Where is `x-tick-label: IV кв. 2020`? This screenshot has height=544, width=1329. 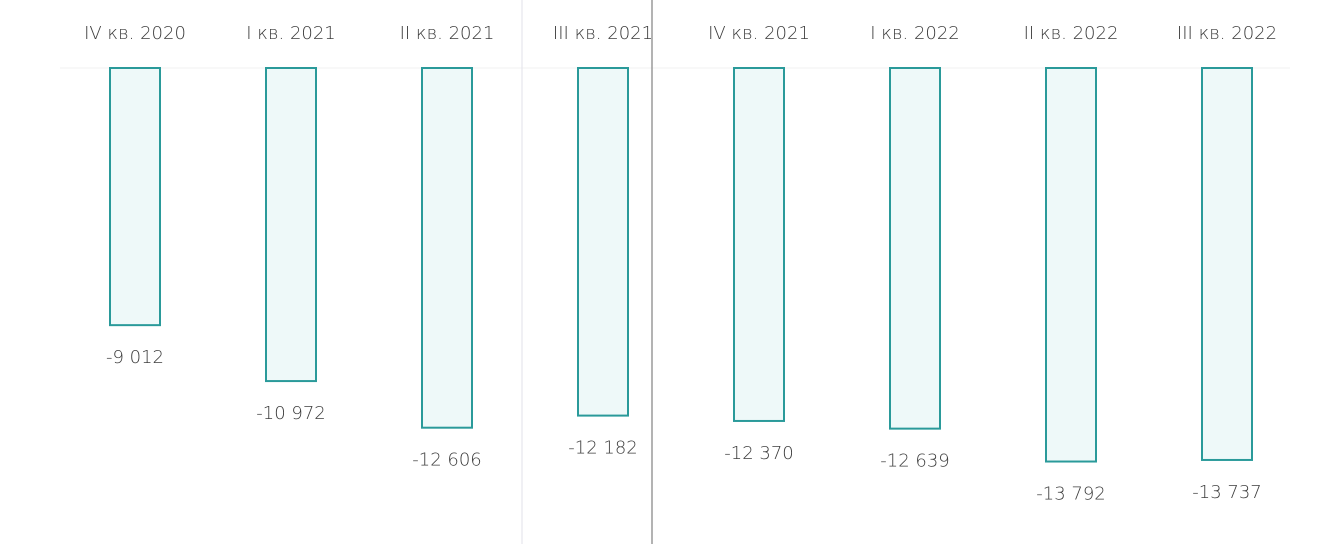
x-tick-label: IV кв. 2020 is located at coordinates (135, 33).